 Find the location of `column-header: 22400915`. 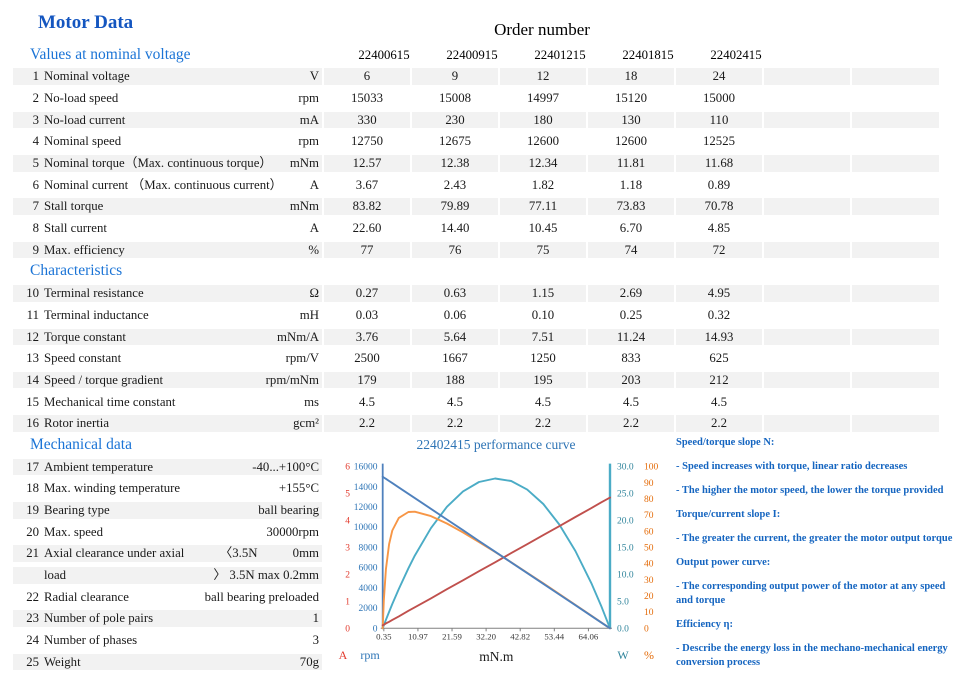

column-header: 22400915 is located at coordinates (472, 54).